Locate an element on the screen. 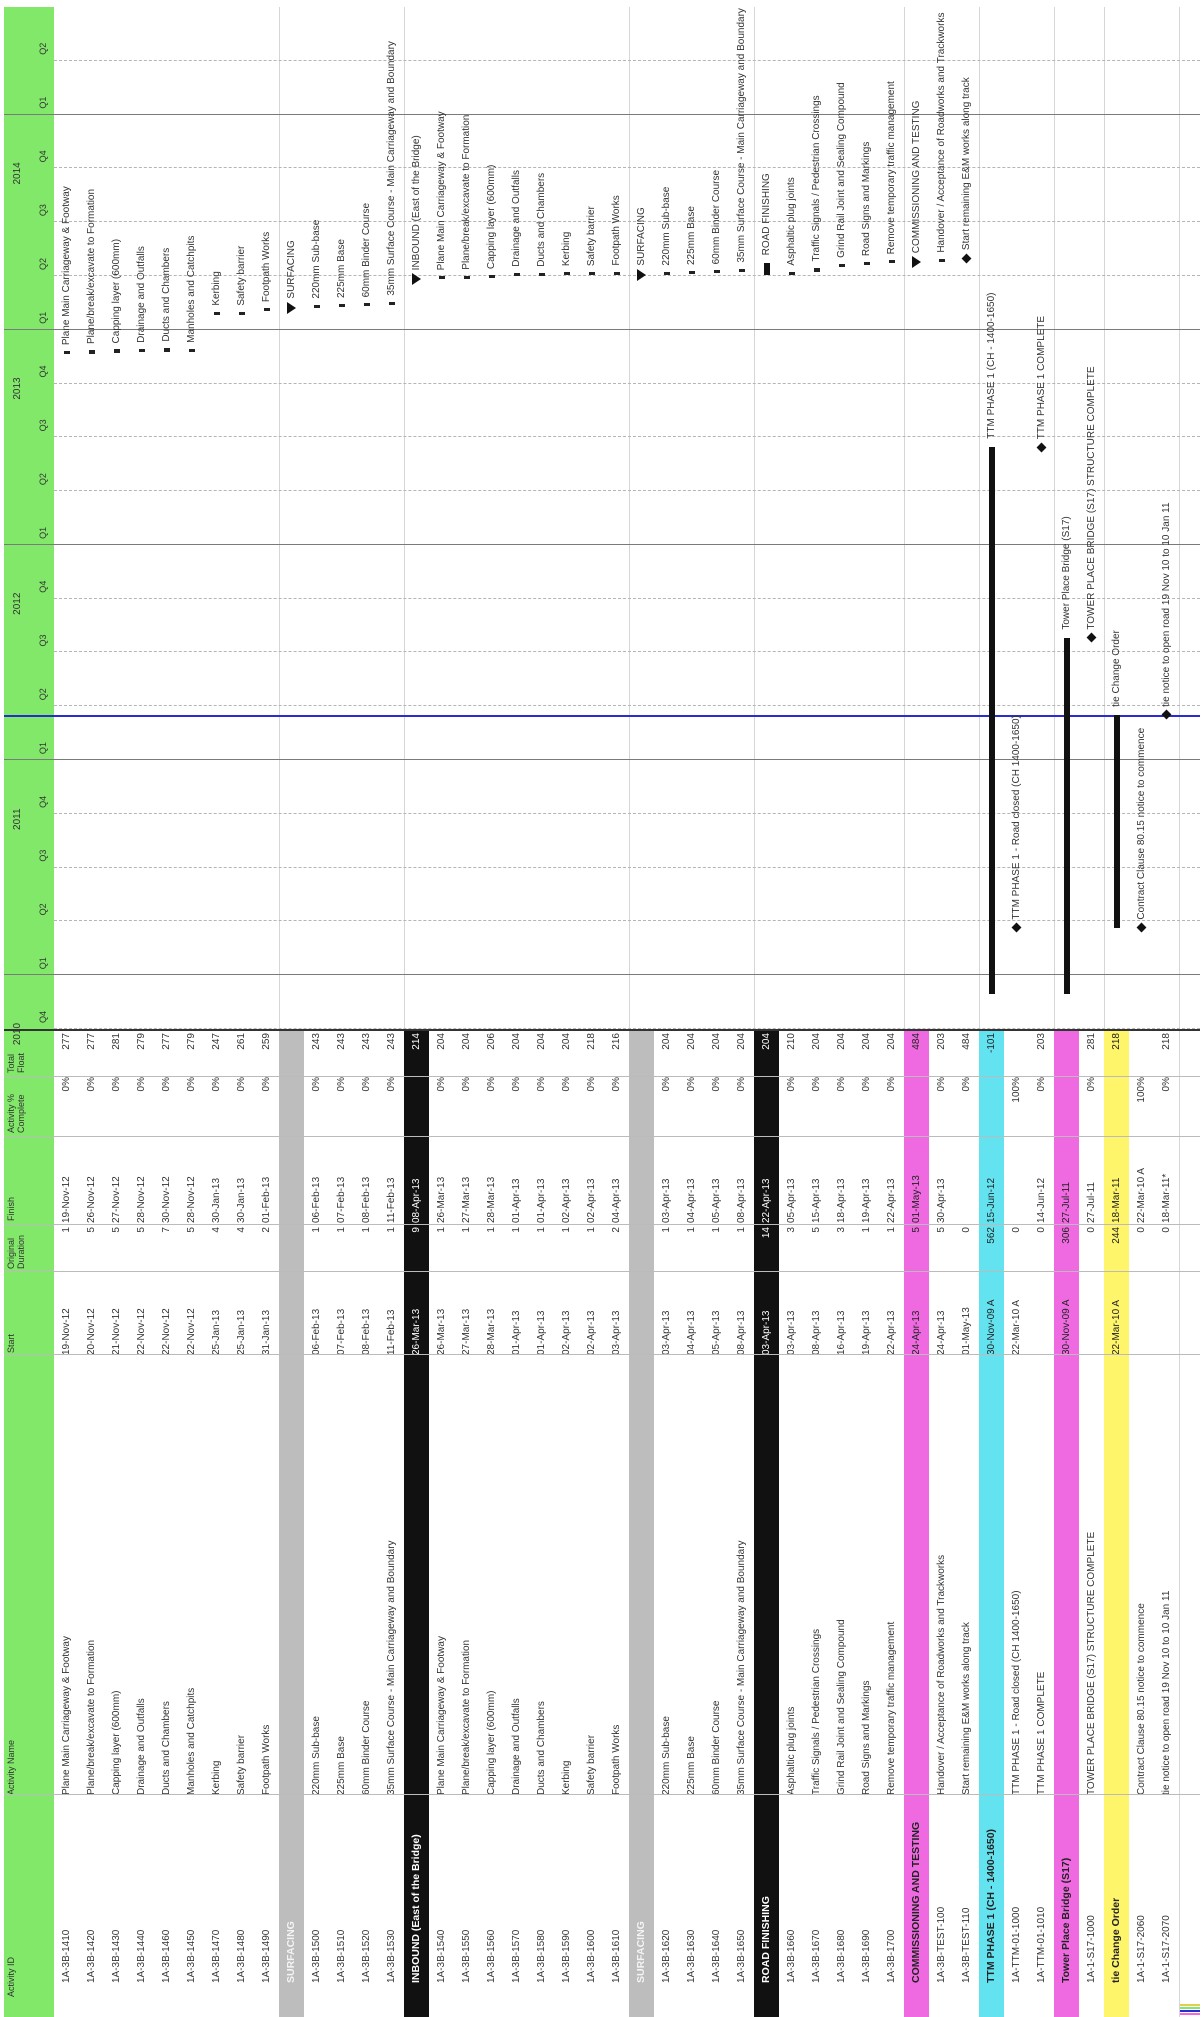 This screenshot has width=1202, height=2017. finish-cell: 08-Apr-13 is located at coordinates (416, 1200).